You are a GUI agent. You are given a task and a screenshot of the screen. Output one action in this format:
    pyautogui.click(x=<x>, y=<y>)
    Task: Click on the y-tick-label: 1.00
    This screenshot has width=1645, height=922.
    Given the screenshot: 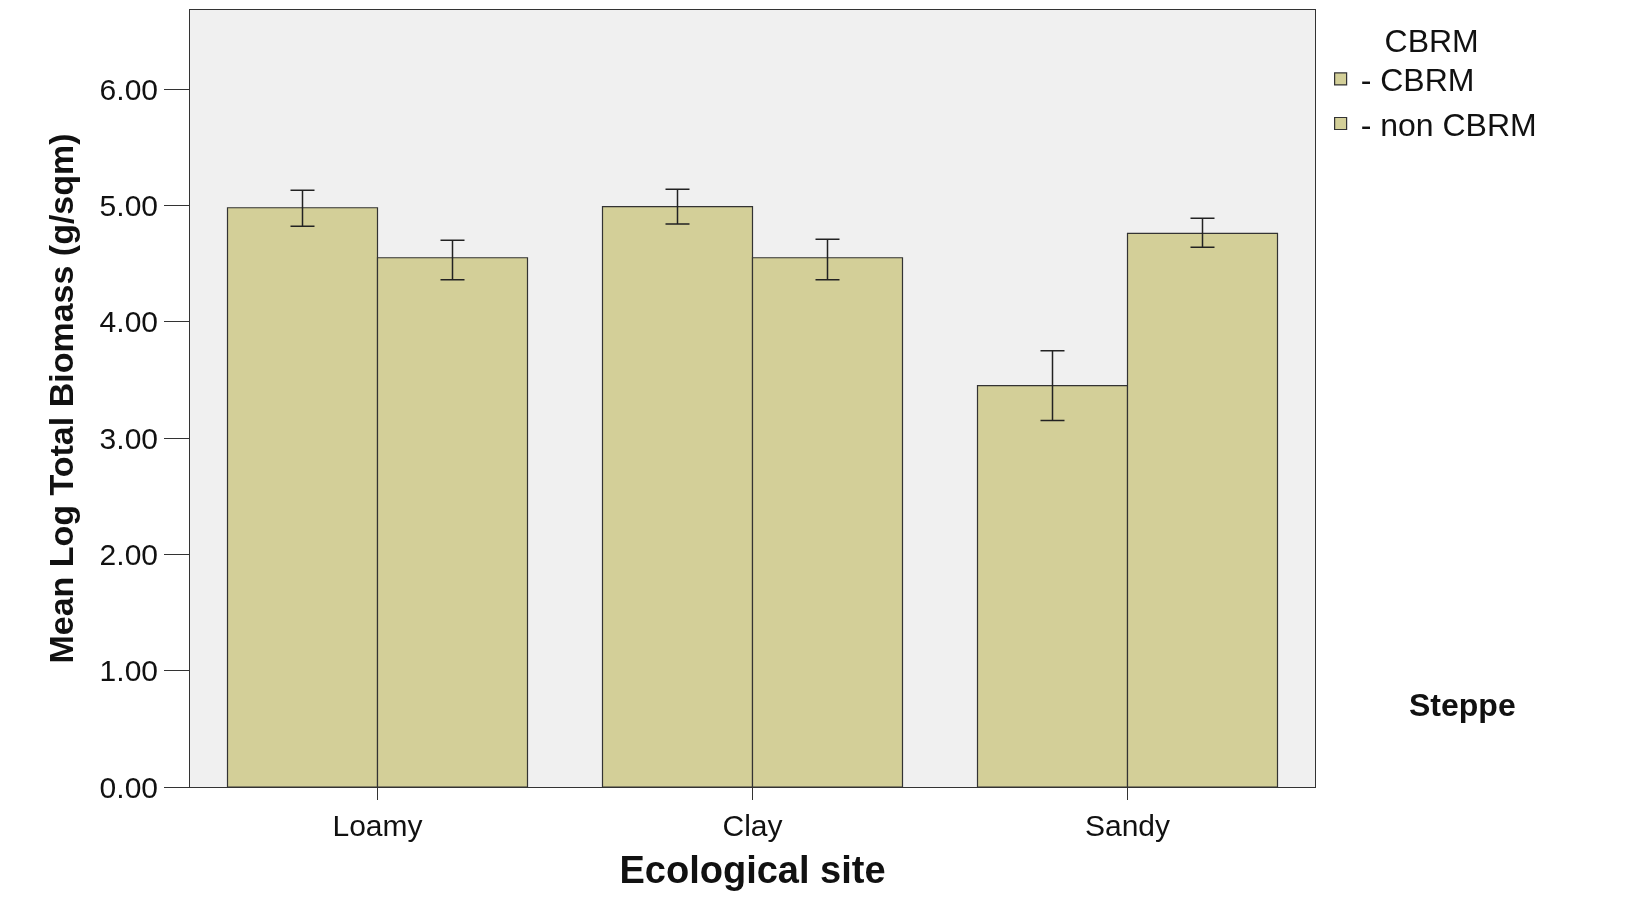 What is the action you would take?
    pyautogui.click(x=128, y=671)
    